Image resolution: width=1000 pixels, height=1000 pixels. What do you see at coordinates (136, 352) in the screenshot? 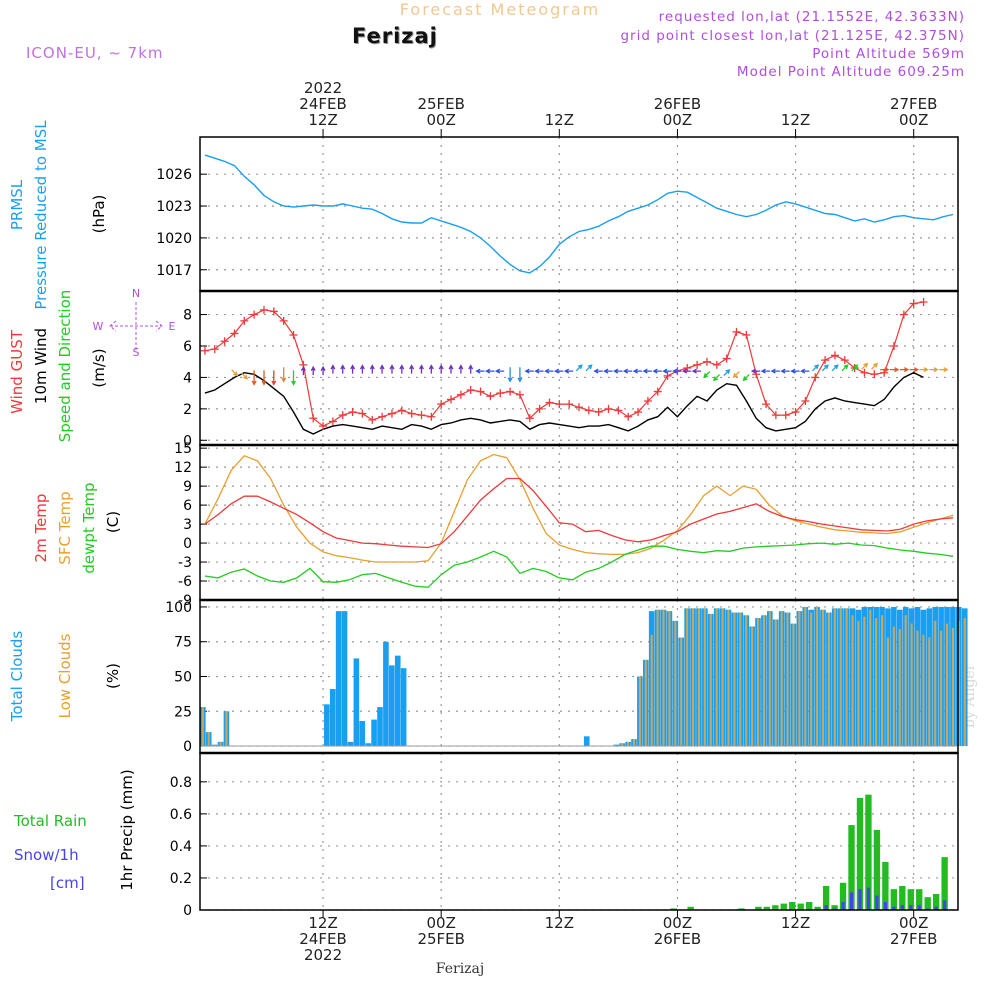
I see `compass-s: S` at bounding box center [136, 352].